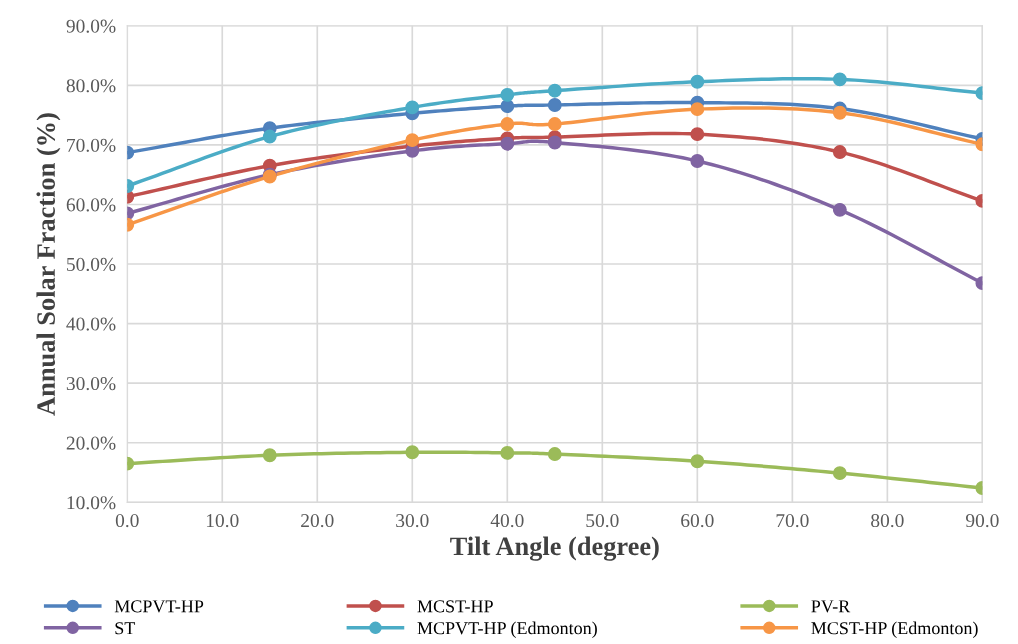 This screenshot has width=1018, height=644. I want to click on legend-label: MCPVT-HP (Edmonton), so click(507, 629).